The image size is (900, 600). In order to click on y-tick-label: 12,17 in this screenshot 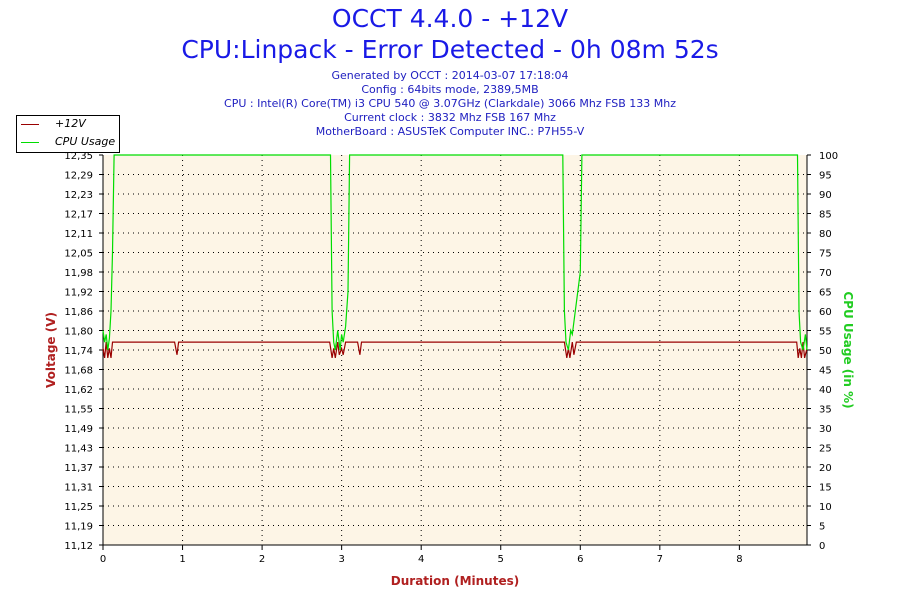, I will do `click(78, 215)`.